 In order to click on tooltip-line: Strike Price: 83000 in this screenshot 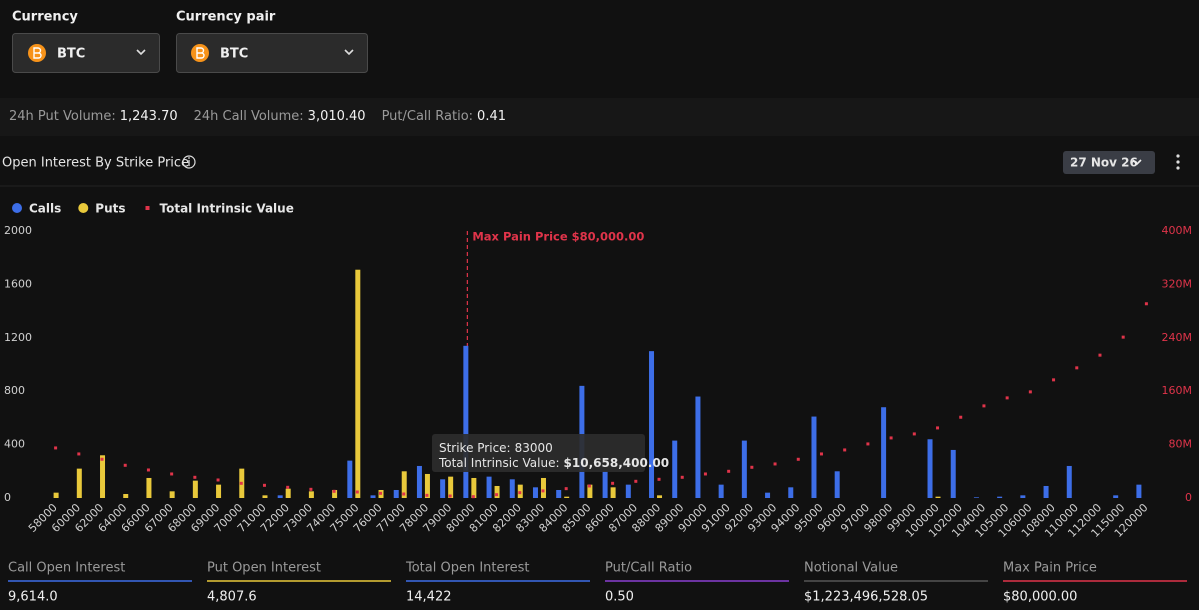, I will do `click(496, 448)`.